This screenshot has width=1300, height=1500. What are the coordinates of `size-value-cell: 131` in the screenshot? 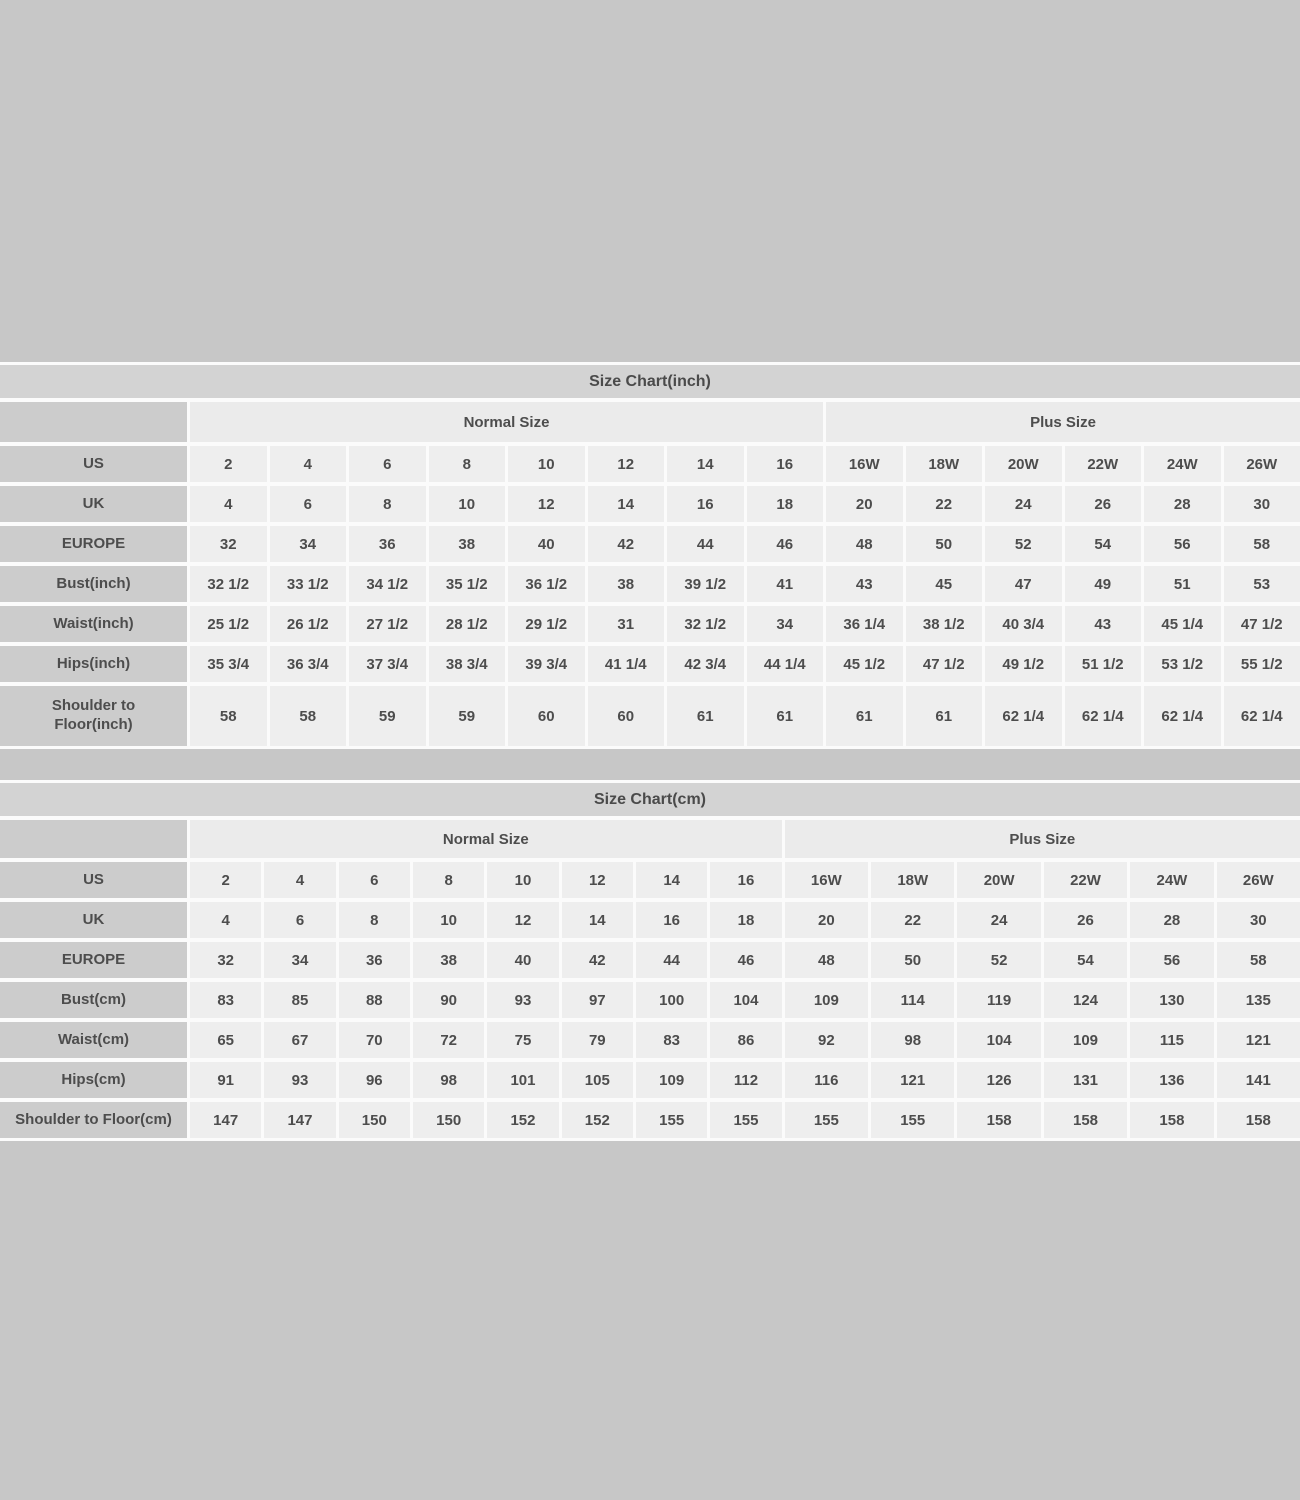 It's located at (1085, 1080).